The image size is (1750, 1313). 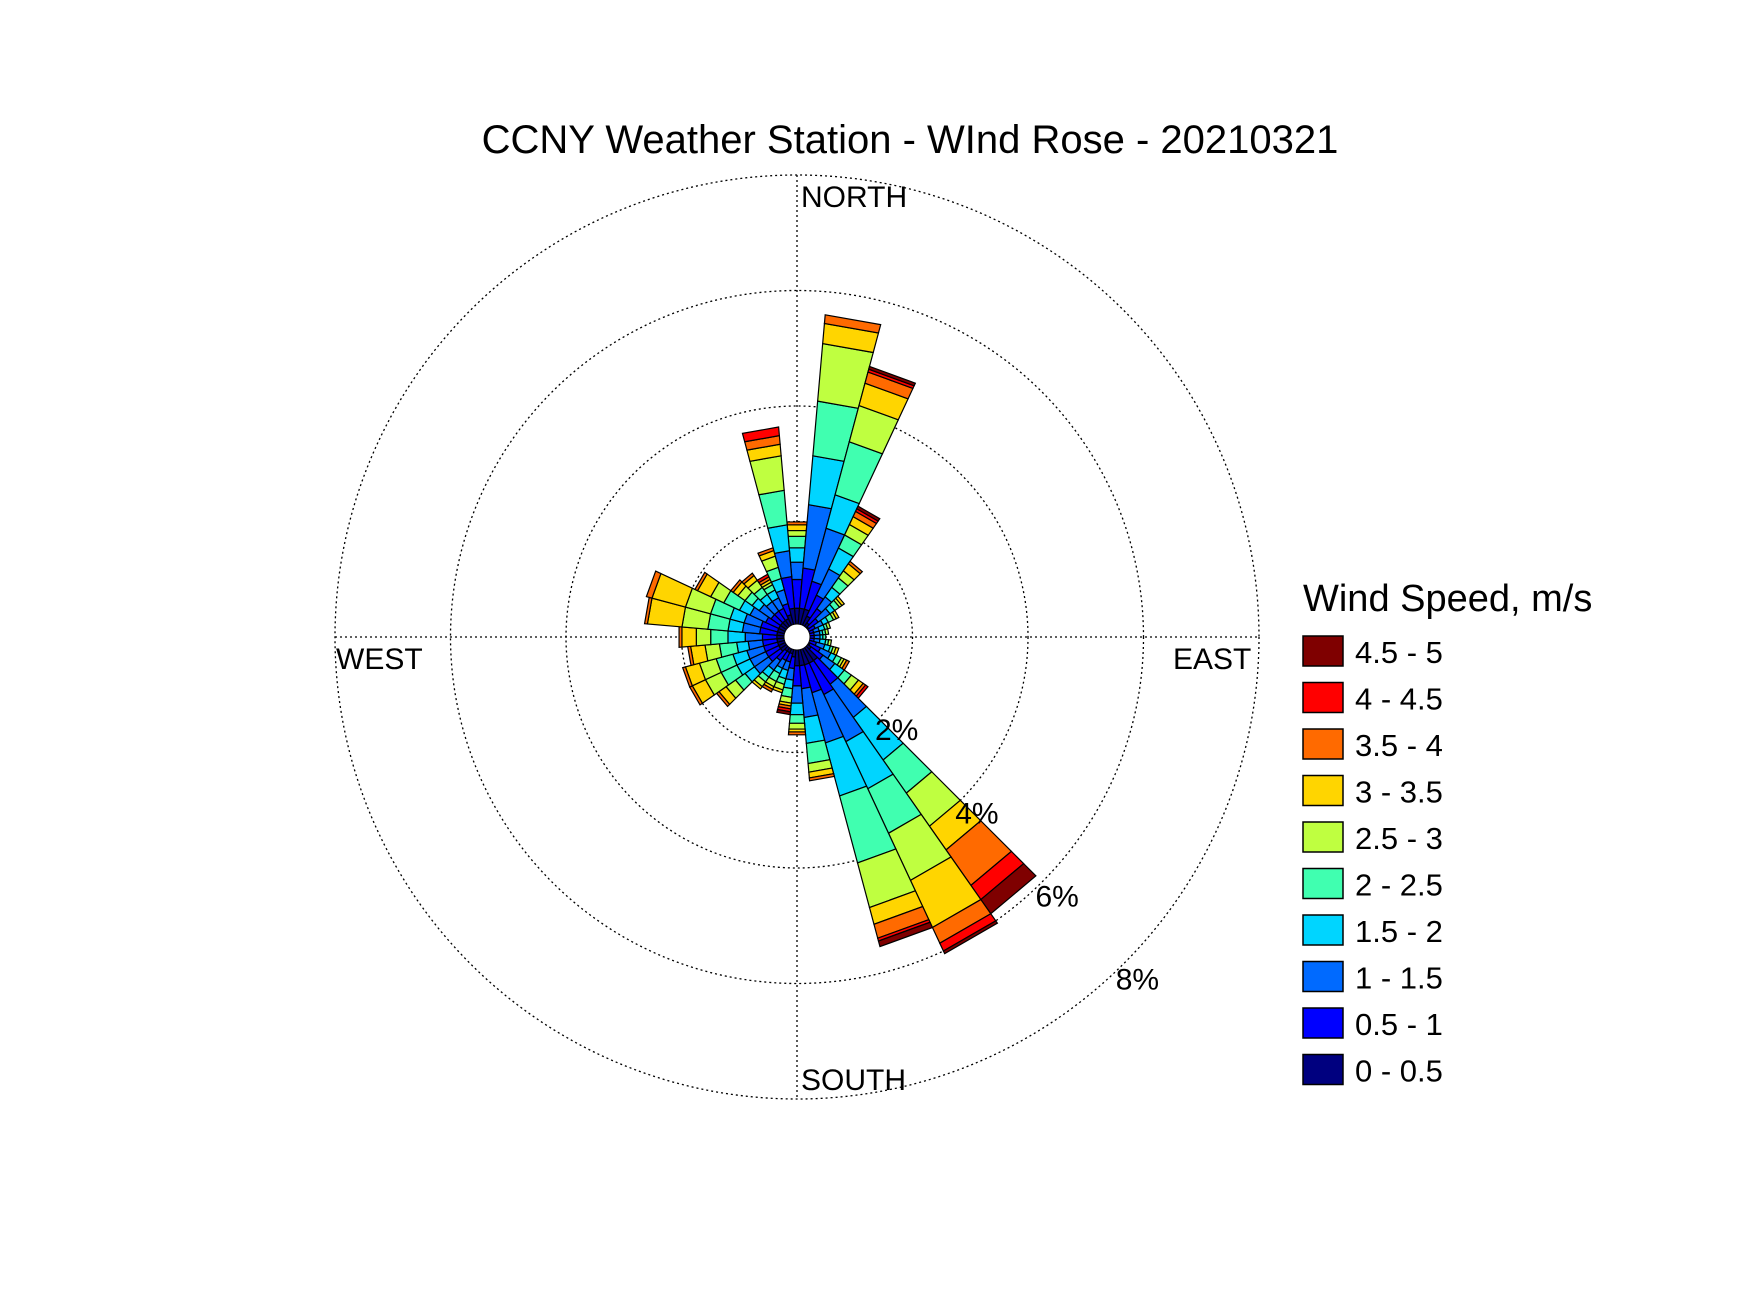 I want to click on legend-label-0: 4.5 - 5, so click(x=1399, y=652).